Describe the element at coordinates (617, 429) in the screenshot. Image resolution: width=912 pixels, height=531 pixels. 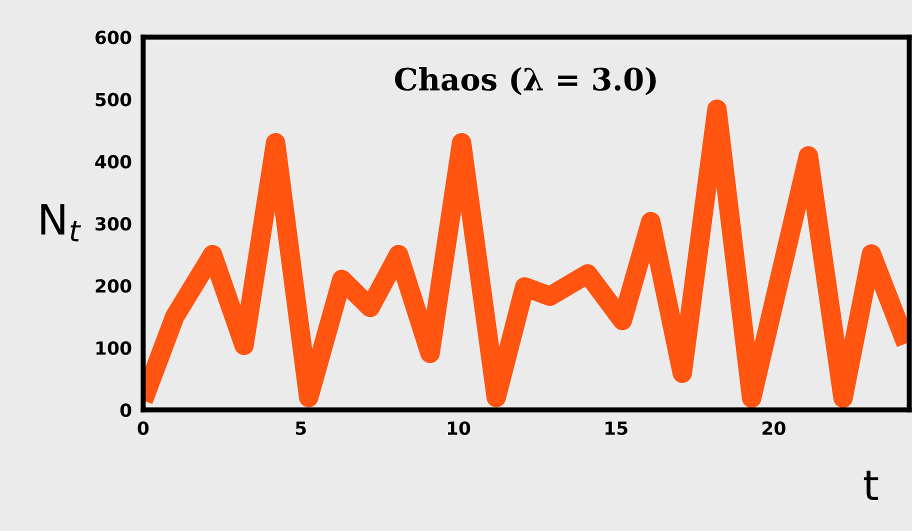
I see `x-tick-label: 15` at that location.